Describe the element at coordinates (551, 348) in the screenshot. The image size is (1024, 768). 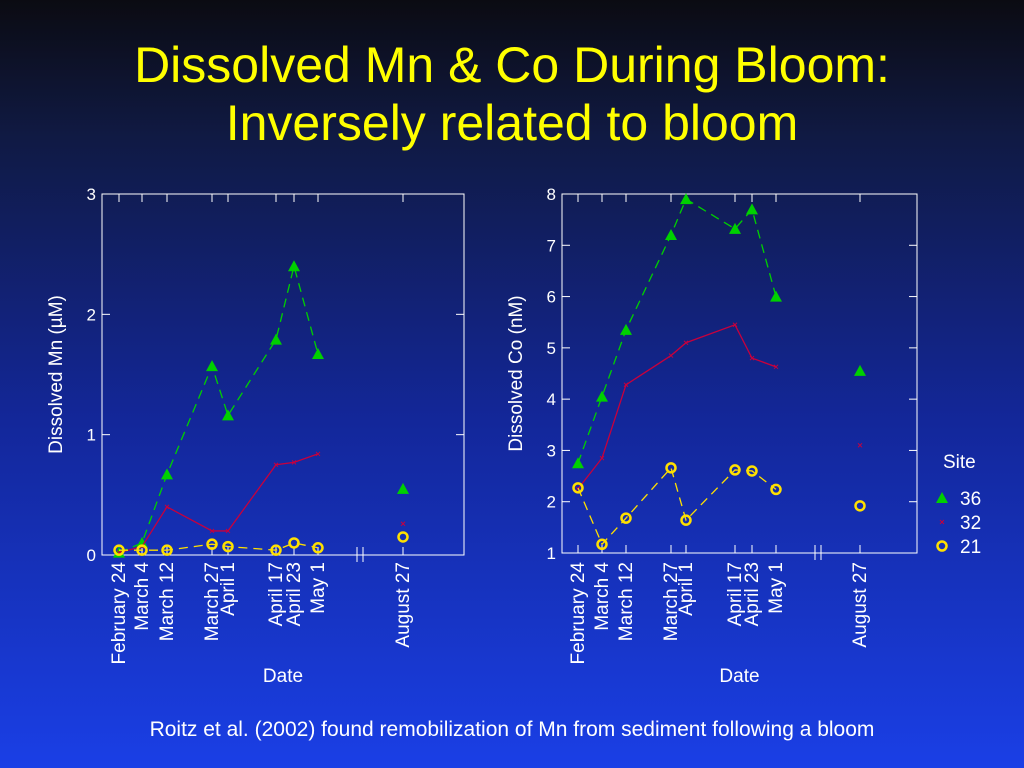
I see `y-tick-label: 5` at that location.